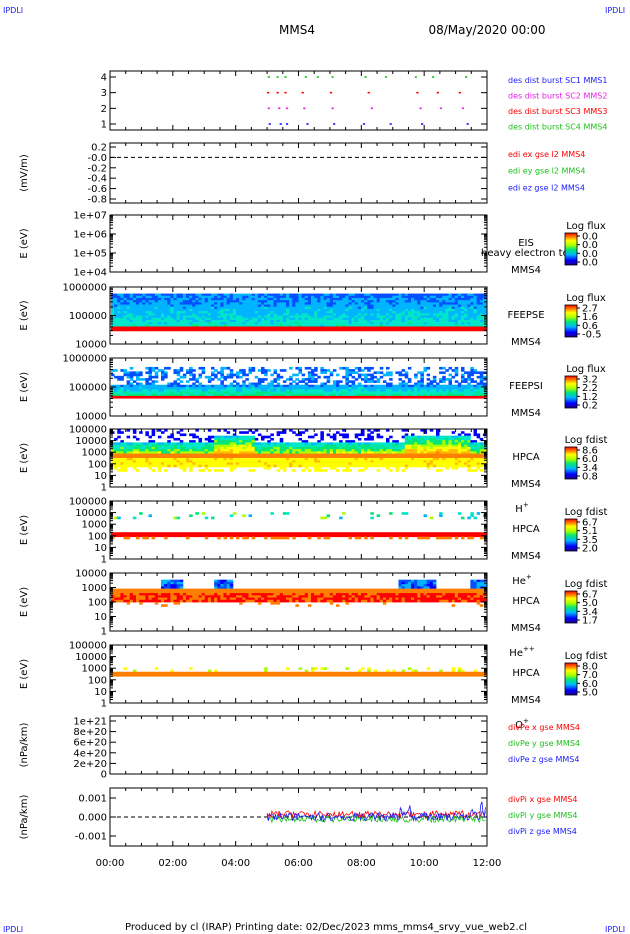  I want to click on burst-interval-mark, so click(371, 108).